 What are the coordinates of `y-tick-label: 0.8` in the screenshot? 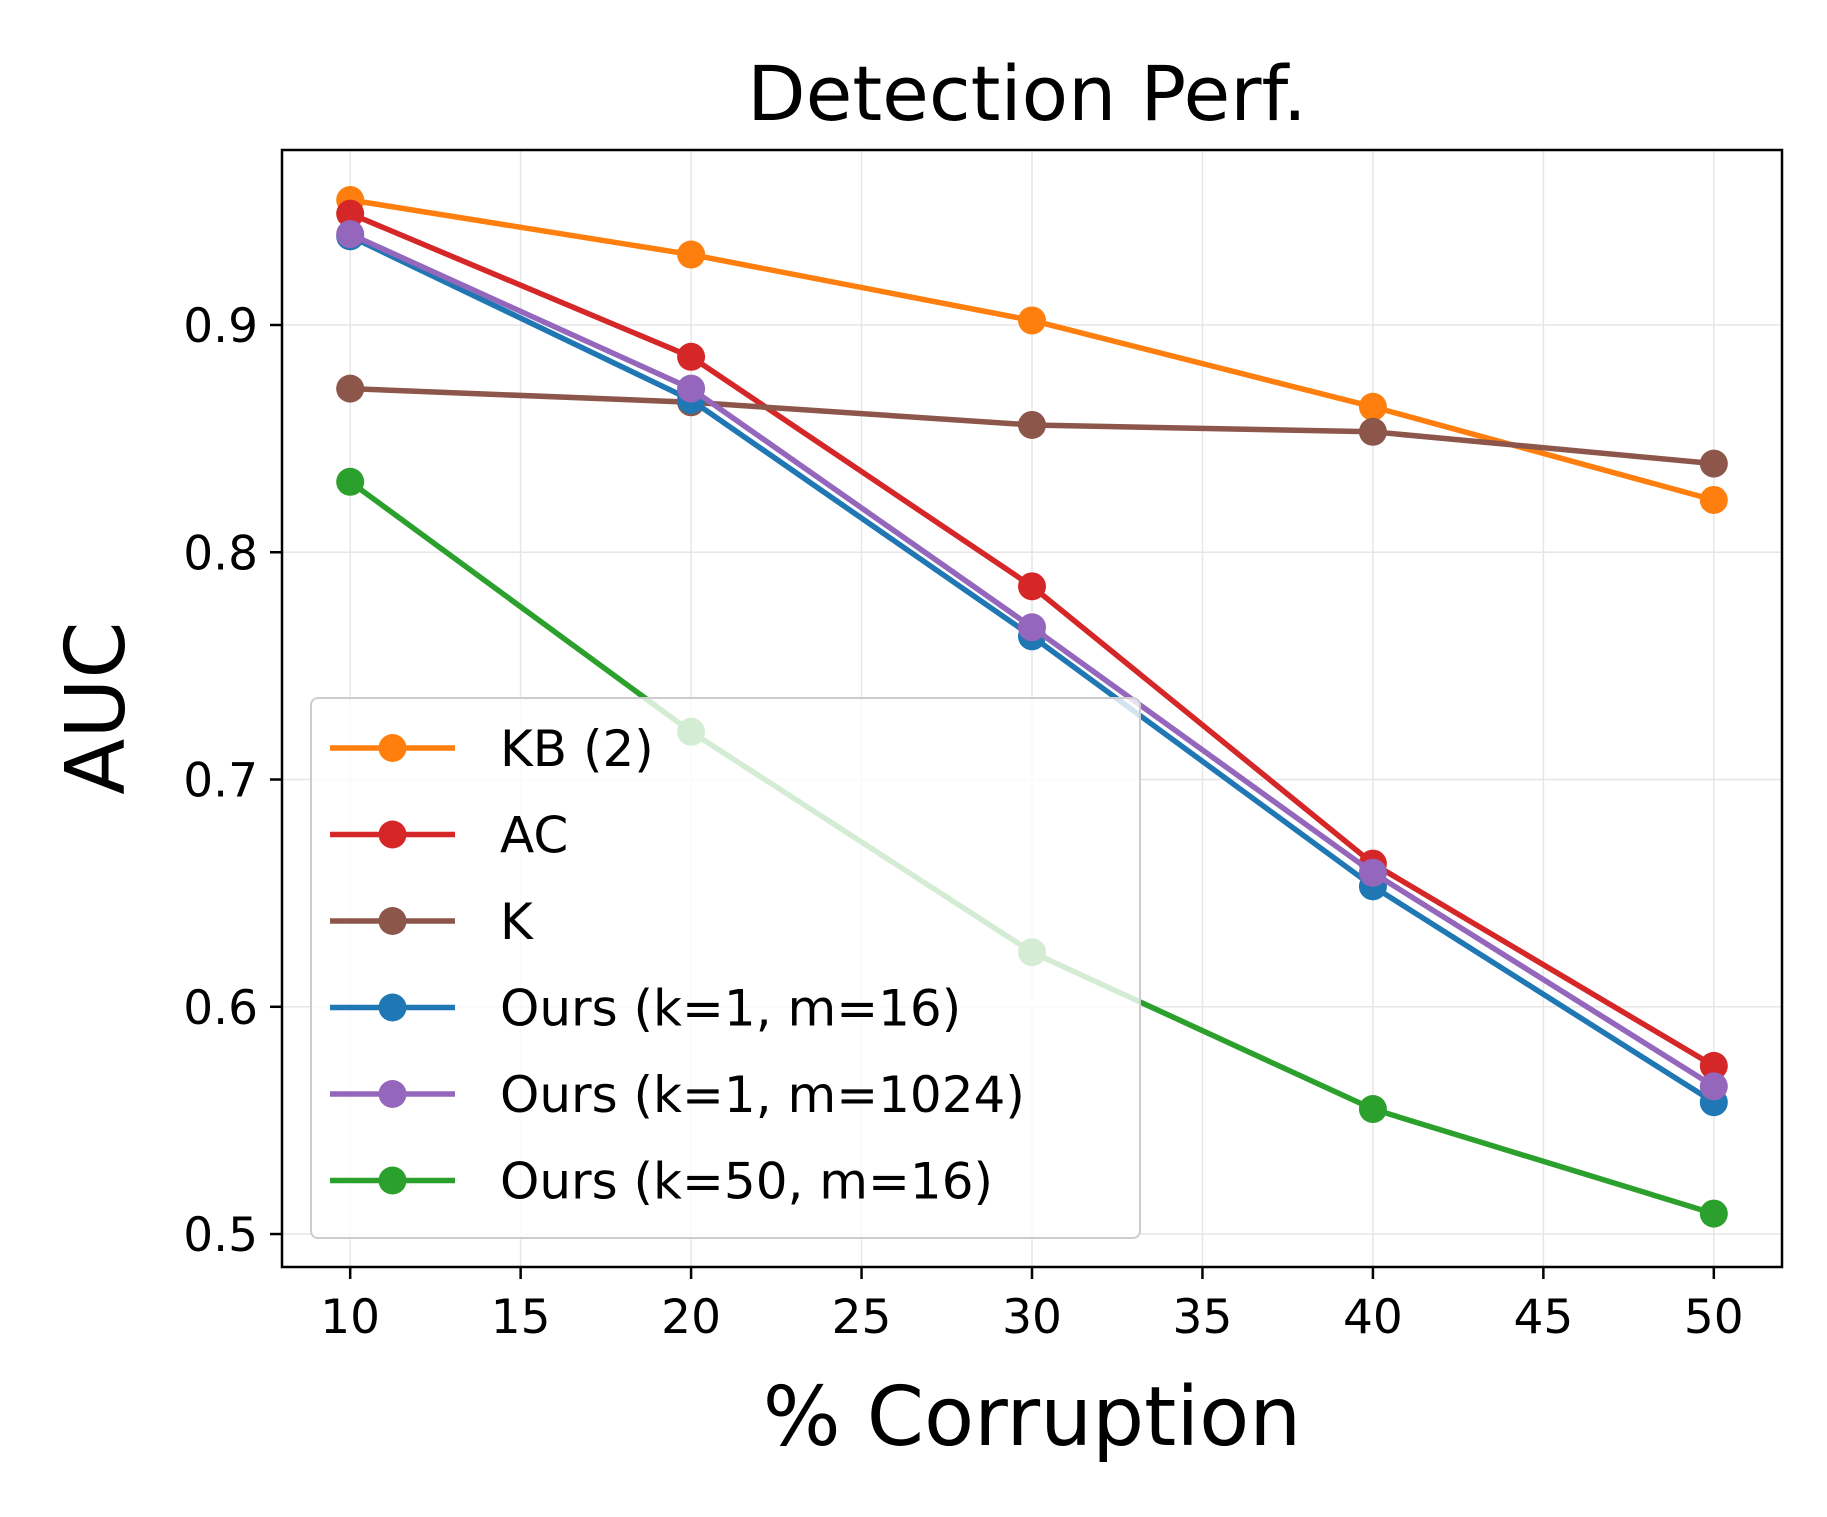 It's located at (220, 553).